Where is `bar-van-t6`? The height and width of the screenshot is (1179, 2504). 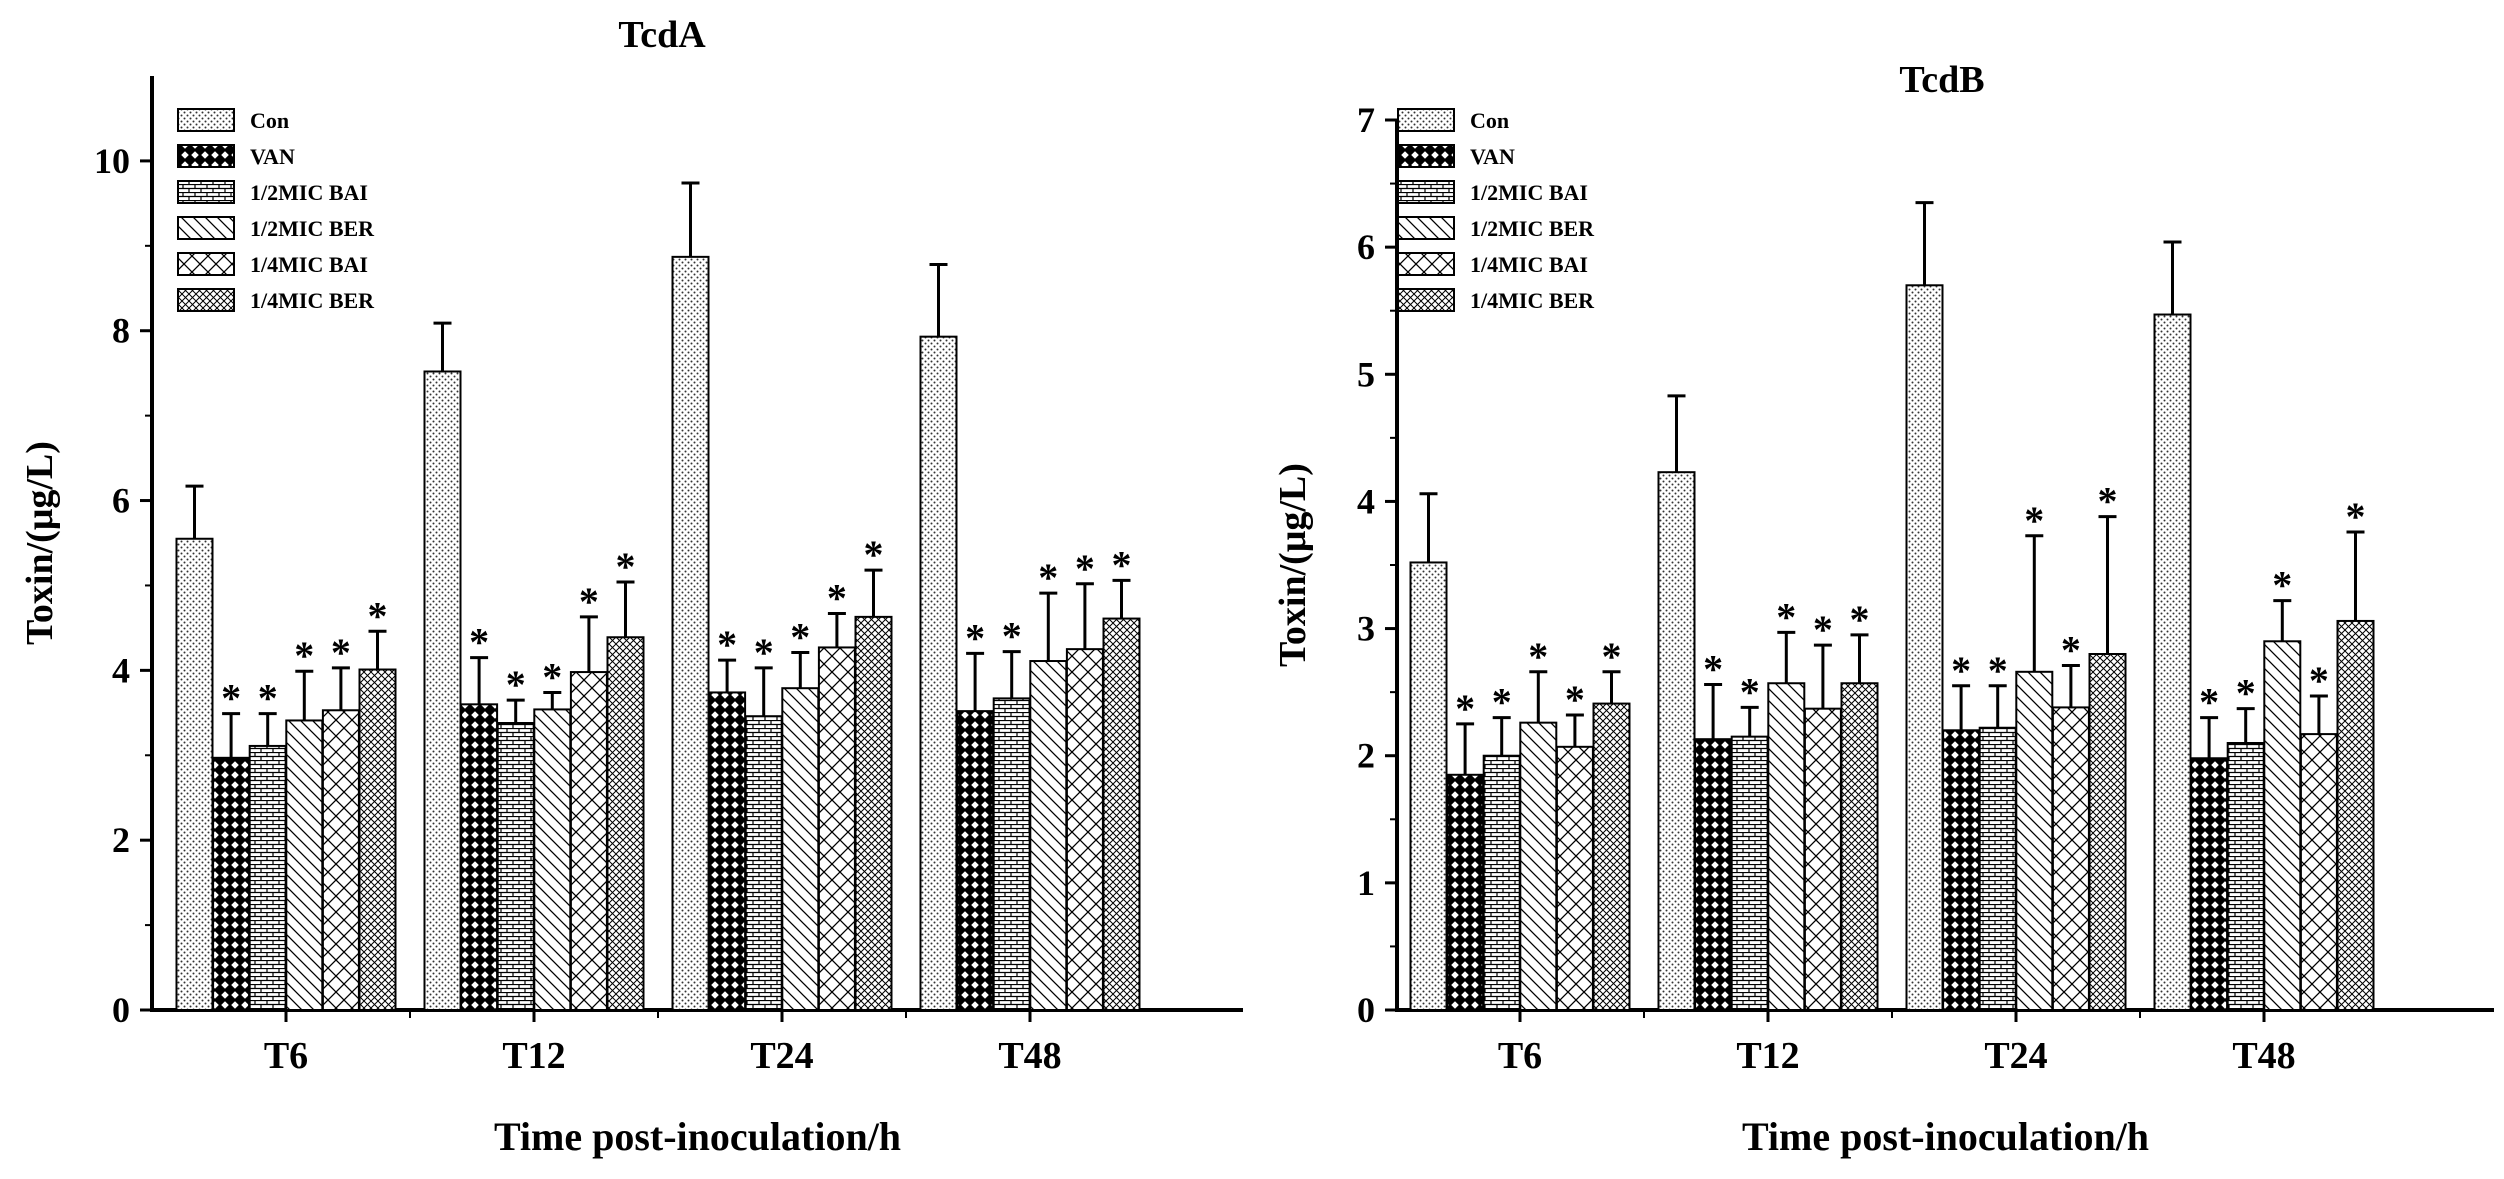
bar-van-t6 is located at coordinates (1465, 892).